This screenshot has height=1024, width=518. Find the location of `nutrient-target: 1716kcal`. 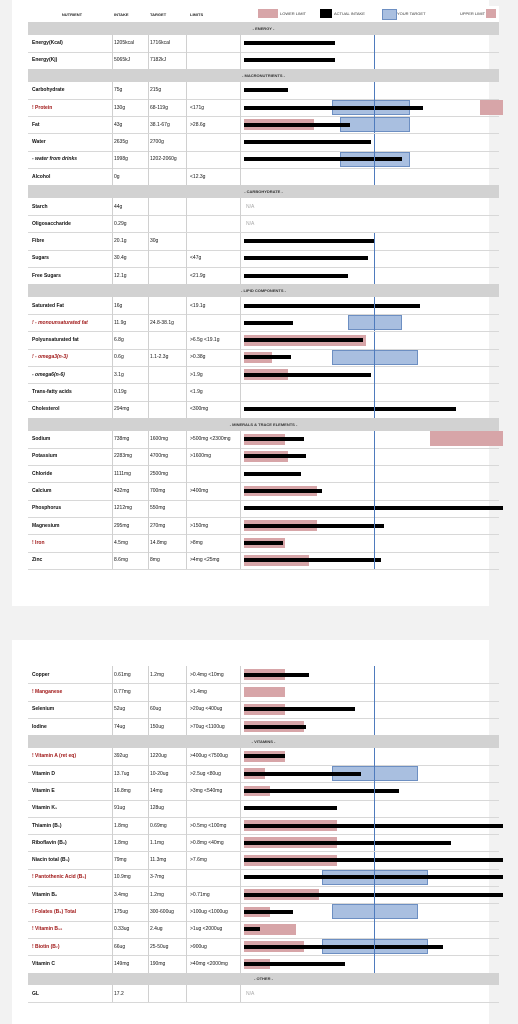

nutrient-target: 1716kcal is located at coordinates (160, 43).